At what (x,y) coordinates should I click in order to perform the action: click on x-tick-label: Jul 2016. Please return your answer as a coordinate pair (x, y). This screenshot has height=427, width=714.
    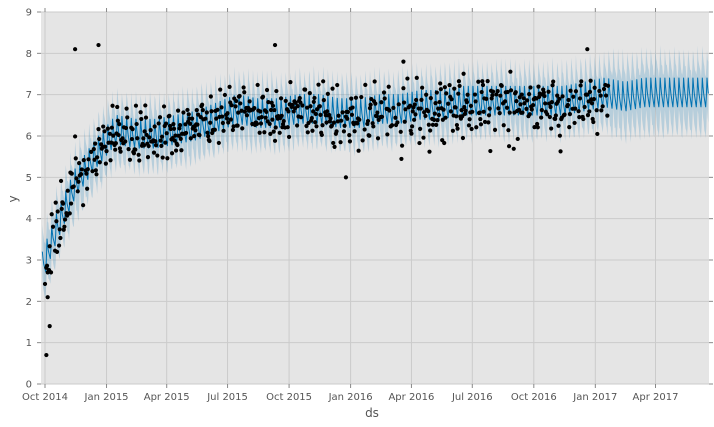
    Looking at the image, I should click on (472, 397).